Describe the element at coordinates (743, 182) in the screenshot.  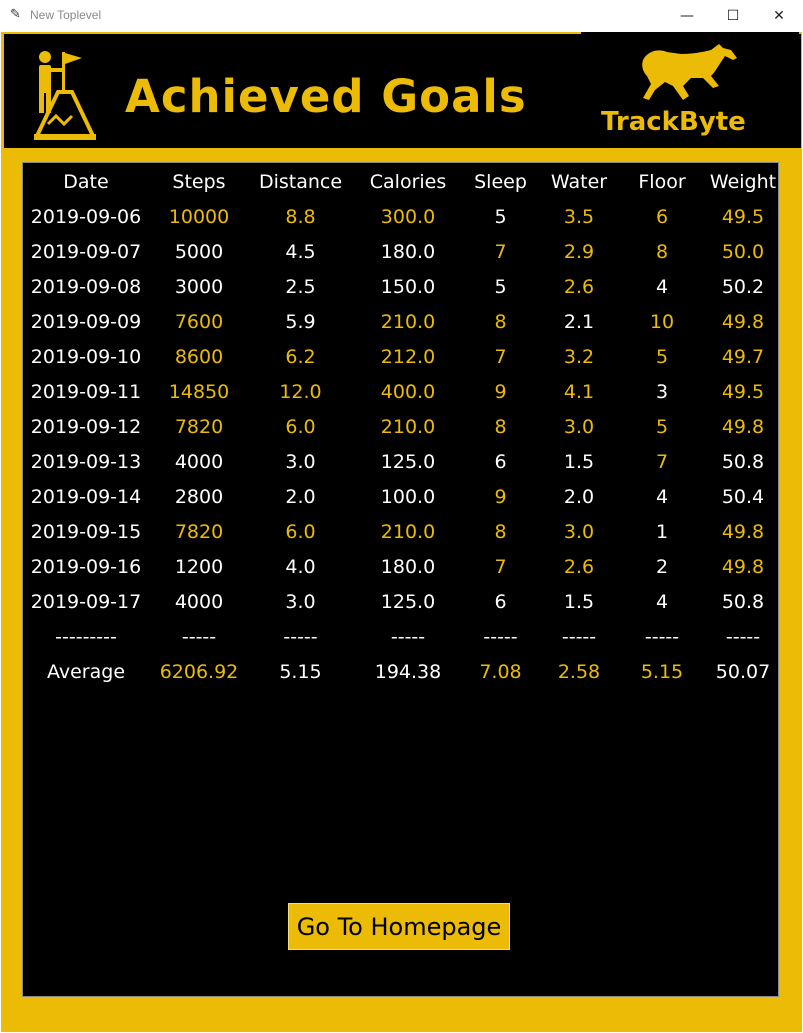
I see `column-header: Weight` at that location.